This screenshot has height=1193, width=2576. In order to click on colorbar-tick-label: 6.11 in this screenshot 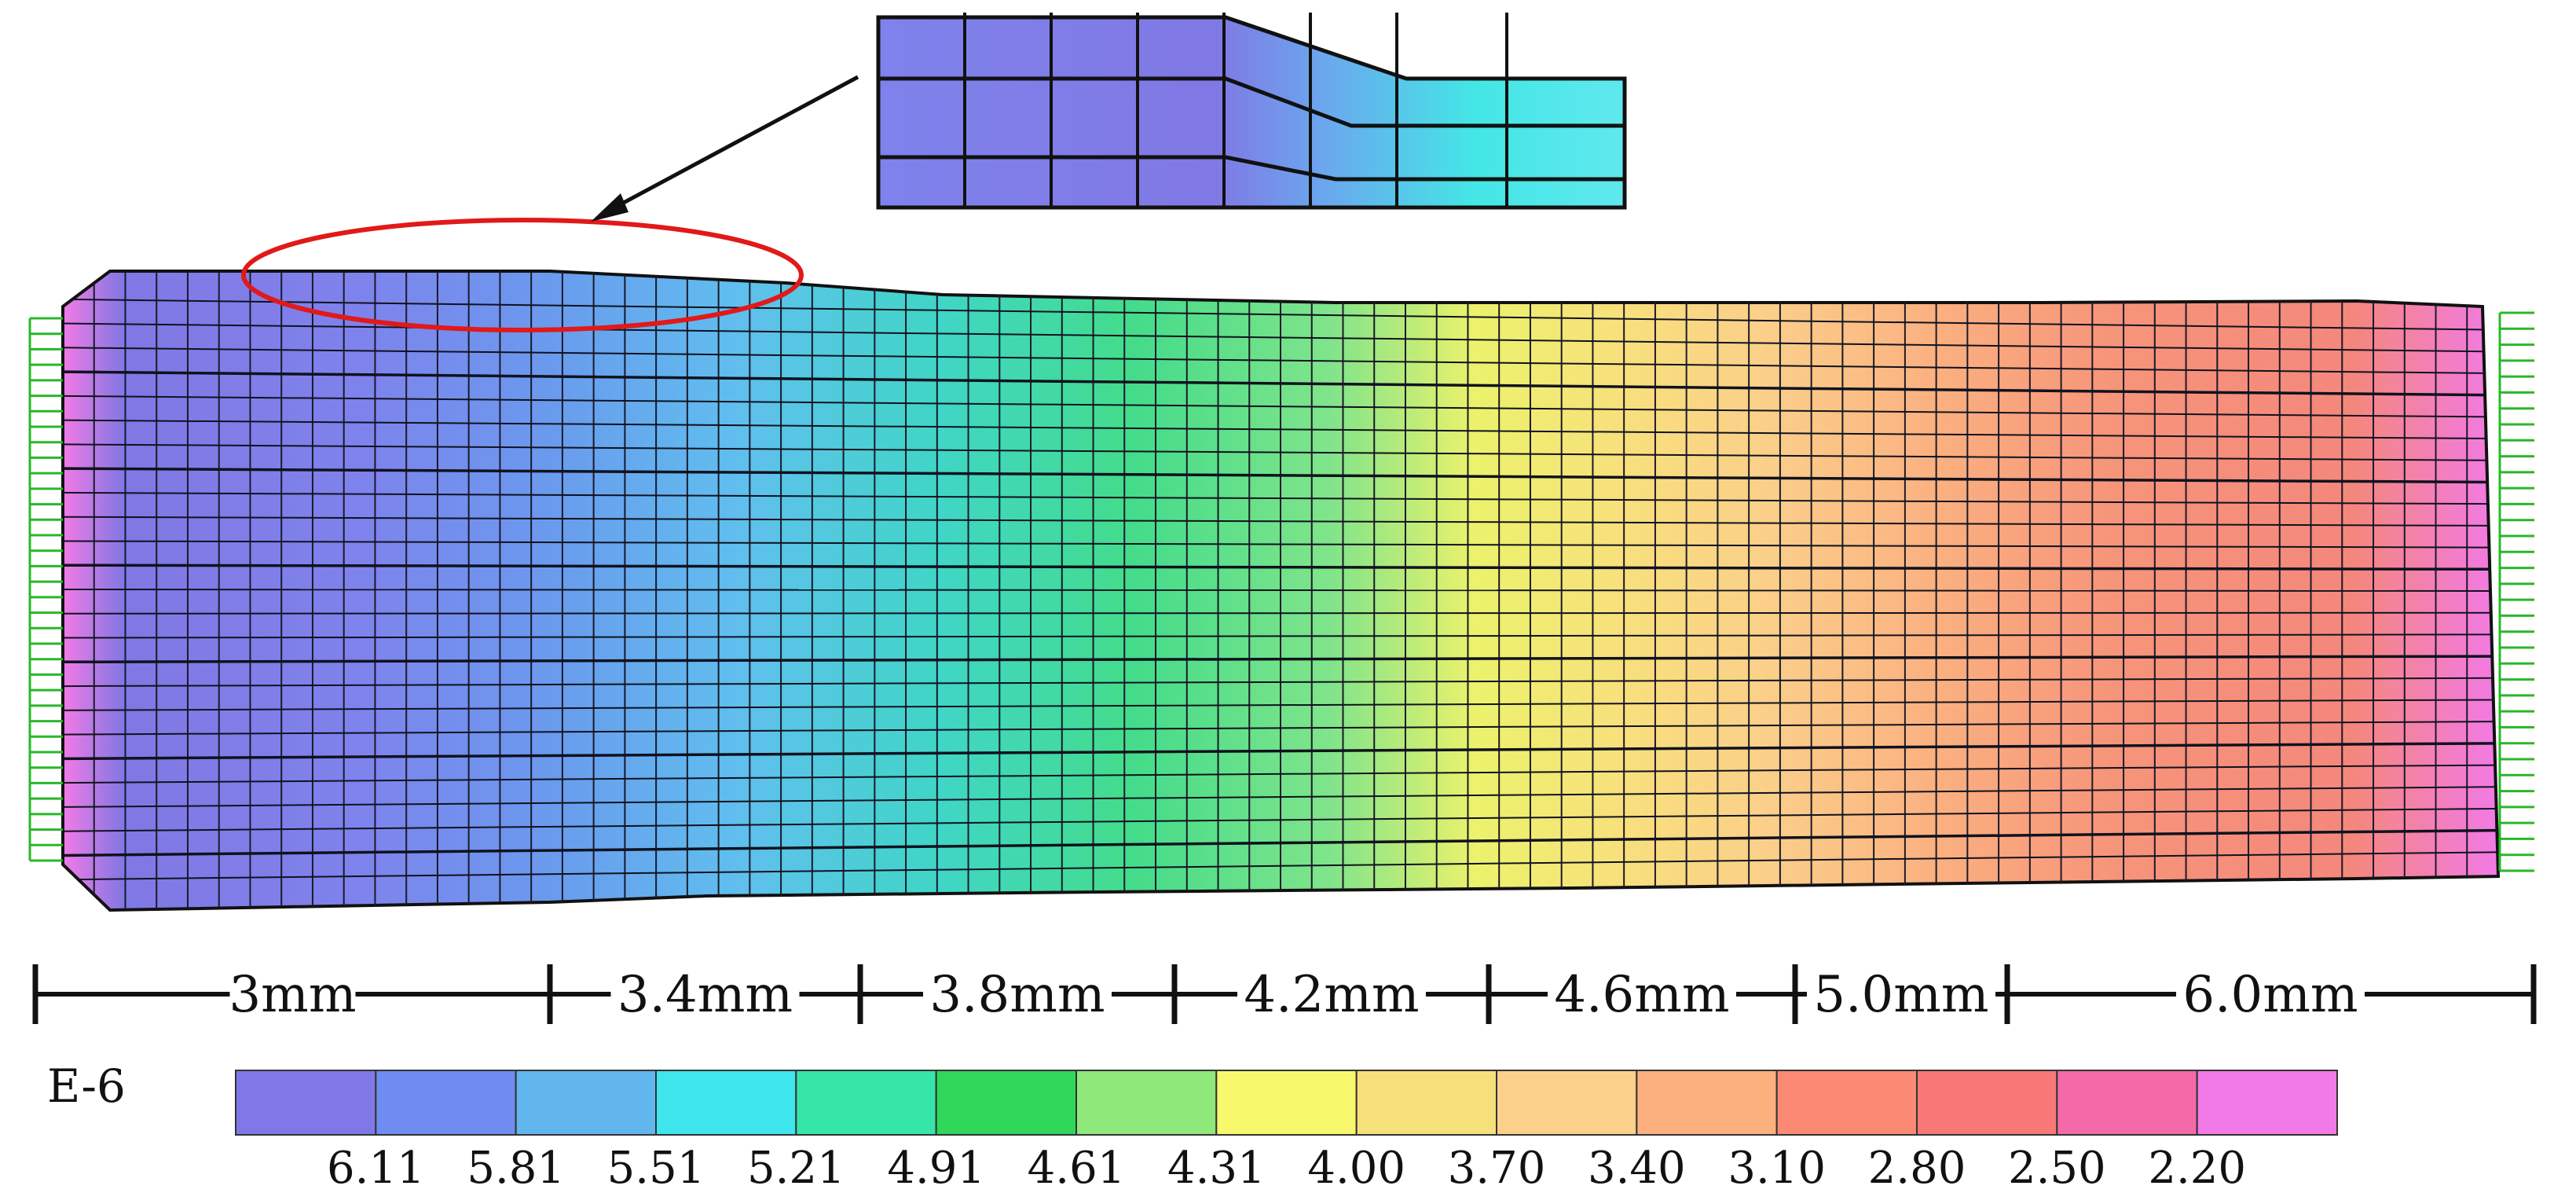, I will do `click(376, 1168)`.